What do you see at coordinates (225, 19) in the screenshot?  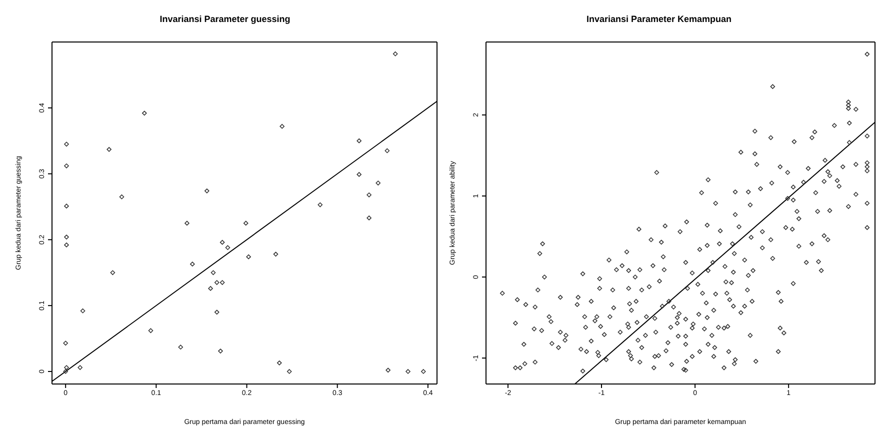 I see `chart-title: Invariansi Parameter guessing` at bounding box center [225, 19].